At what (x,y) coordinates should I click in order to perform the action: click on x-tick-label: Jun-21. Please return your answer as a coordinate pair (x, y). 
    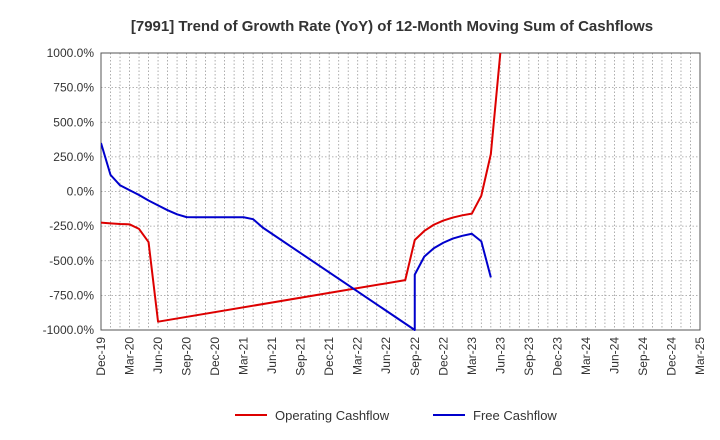
    Looking at the image, I should click on (272, 355).